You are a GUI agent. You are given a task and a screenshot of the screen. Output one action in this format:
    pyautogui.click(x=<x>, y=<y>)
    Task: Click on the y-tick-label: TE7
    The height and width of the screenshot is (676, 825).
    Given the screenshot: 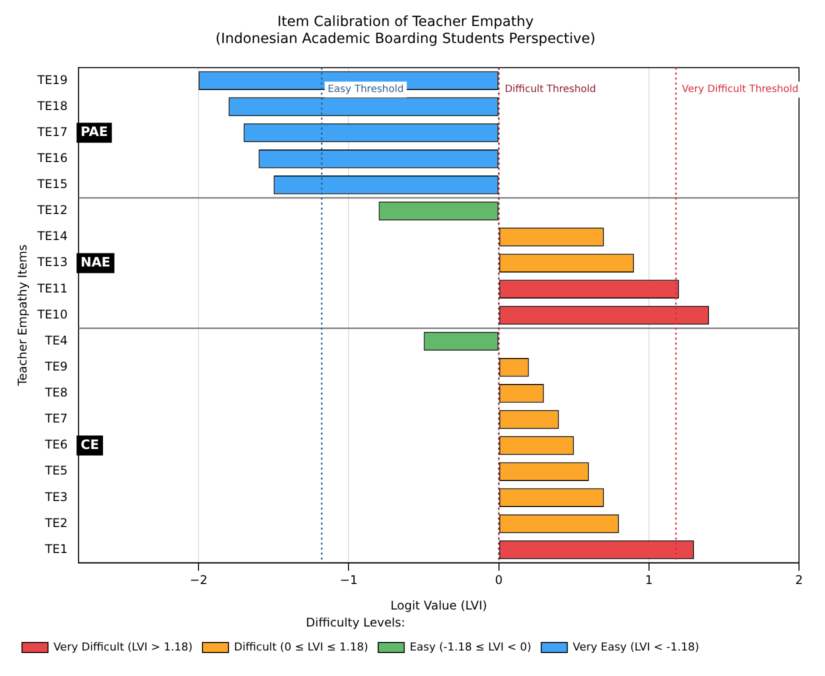 What is the action you would take?
    pyautogui.click(x=56, y=419)
    